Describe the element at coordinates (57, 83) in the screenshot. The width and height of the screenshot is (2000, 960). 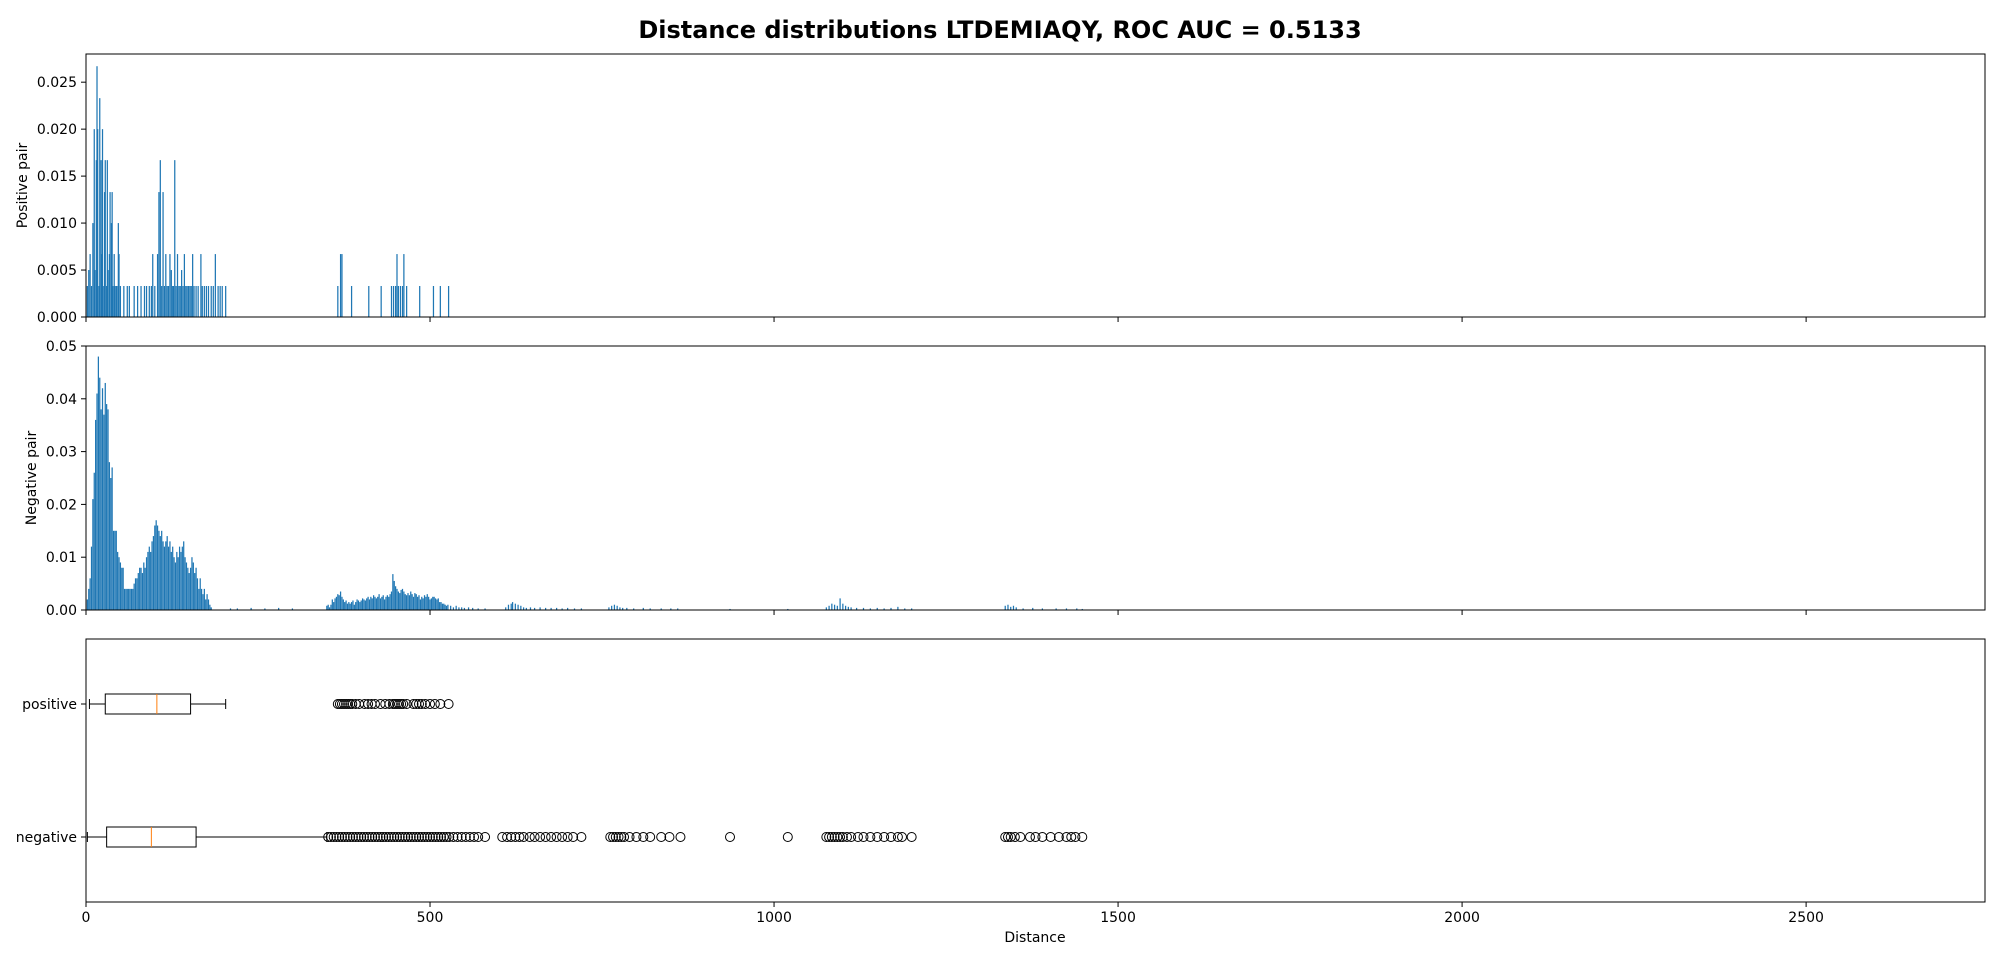
I see `y-tick-label: 0.025` at that location.